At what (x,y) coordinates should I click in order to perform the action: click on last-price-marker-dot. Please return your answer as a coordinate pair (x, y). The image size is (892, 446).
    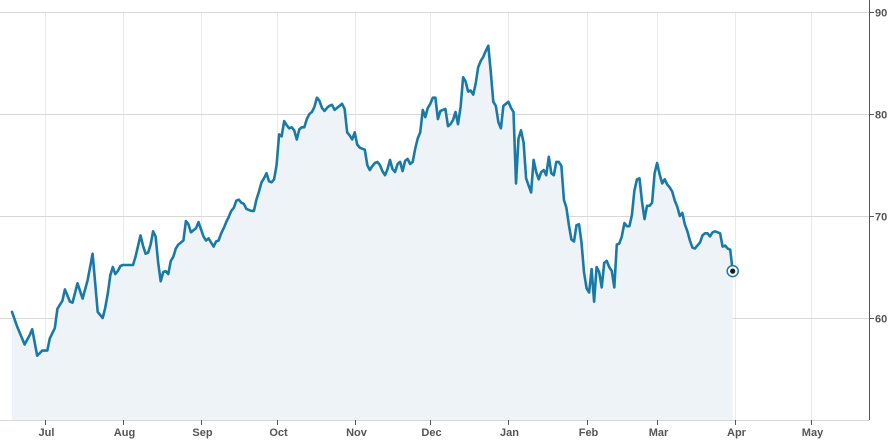
    Looking at the image, I should click on (733, 271).